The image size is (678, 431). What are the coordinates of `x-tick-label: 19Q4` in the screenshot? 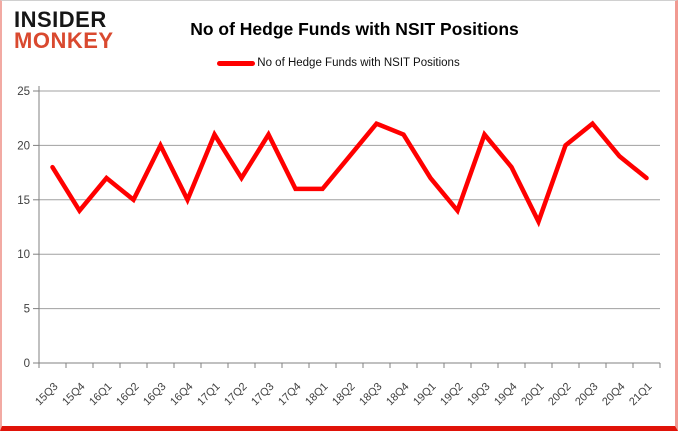 It's located at (506, 395).